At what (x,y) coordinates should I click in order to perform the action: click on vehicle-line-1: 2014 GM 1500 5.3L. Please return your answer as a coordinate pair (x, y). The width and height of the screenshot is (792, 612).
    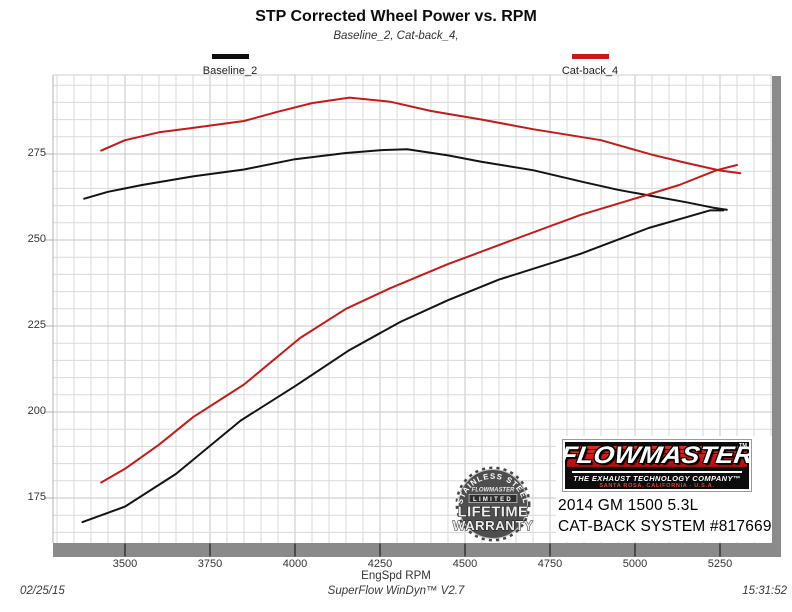
    Looking at the image, I should click on (628, 505).